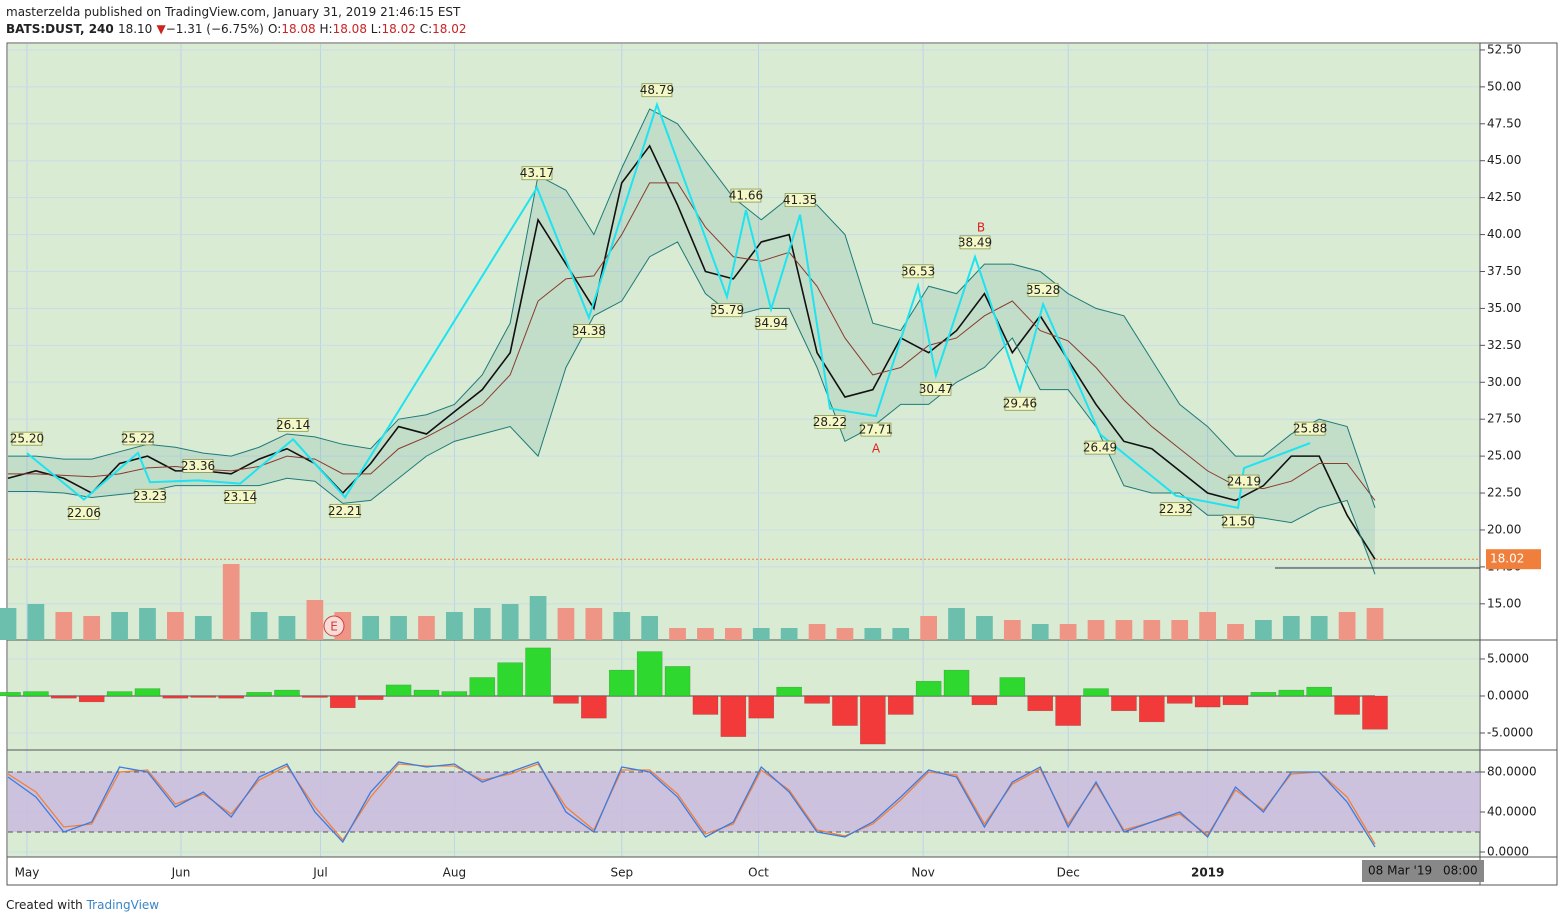 The width and height of the screenshot is (1563, 924). Describe the element at coordinates (298, 29) in the screenshot. I see `o: 18.08` at that location.